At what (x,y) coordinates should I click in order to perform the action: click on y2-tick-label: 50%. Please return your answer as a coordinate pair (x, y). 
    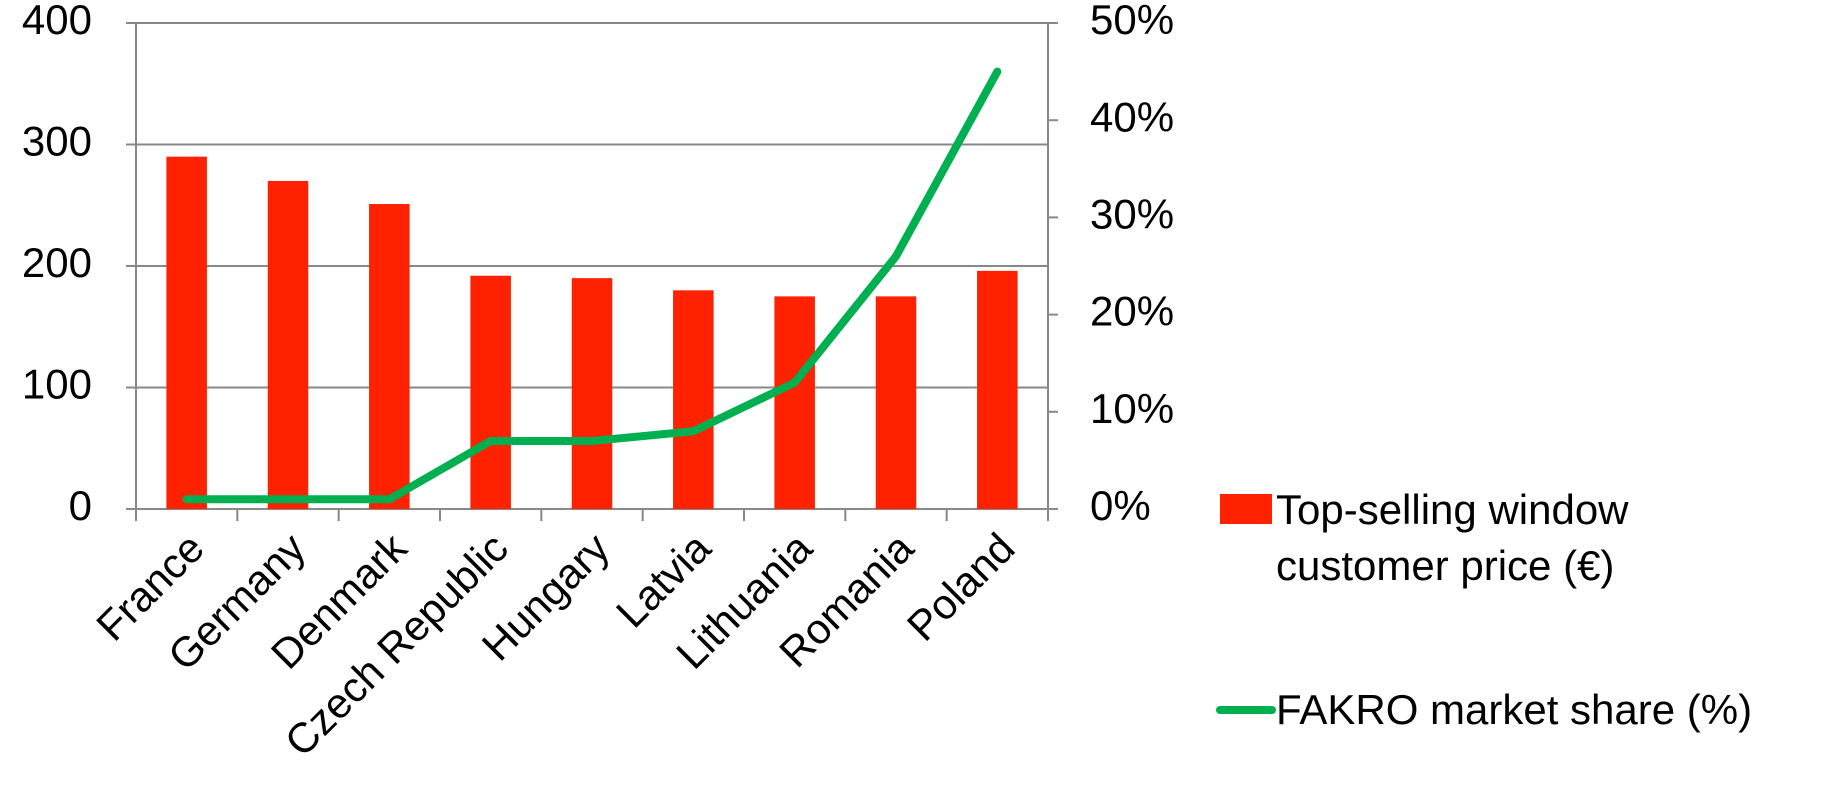
    Looking at the image, I should click on (1132, 21).